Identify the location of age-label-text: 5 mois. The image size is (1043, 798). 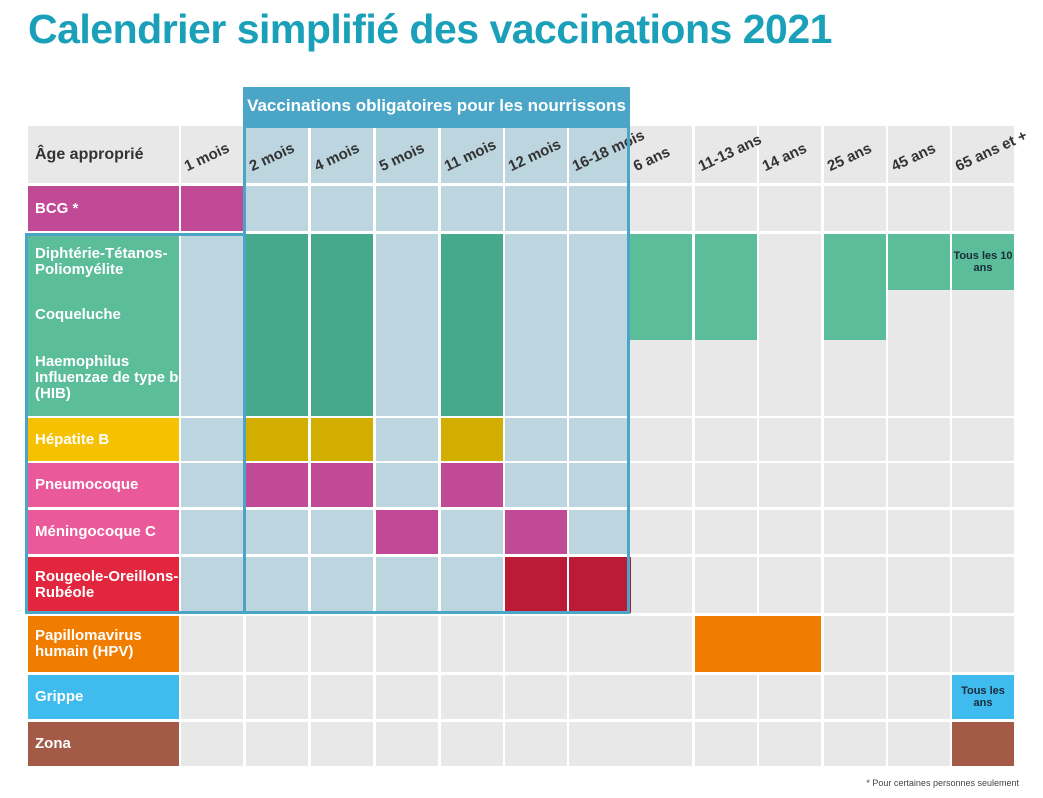
(402, 157).